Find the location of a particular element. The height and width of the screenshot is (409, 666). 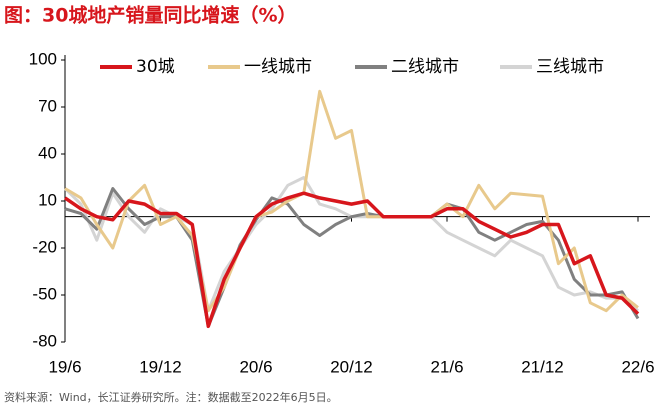

y-tick-label: -20 is located at coordinates (44, 246).